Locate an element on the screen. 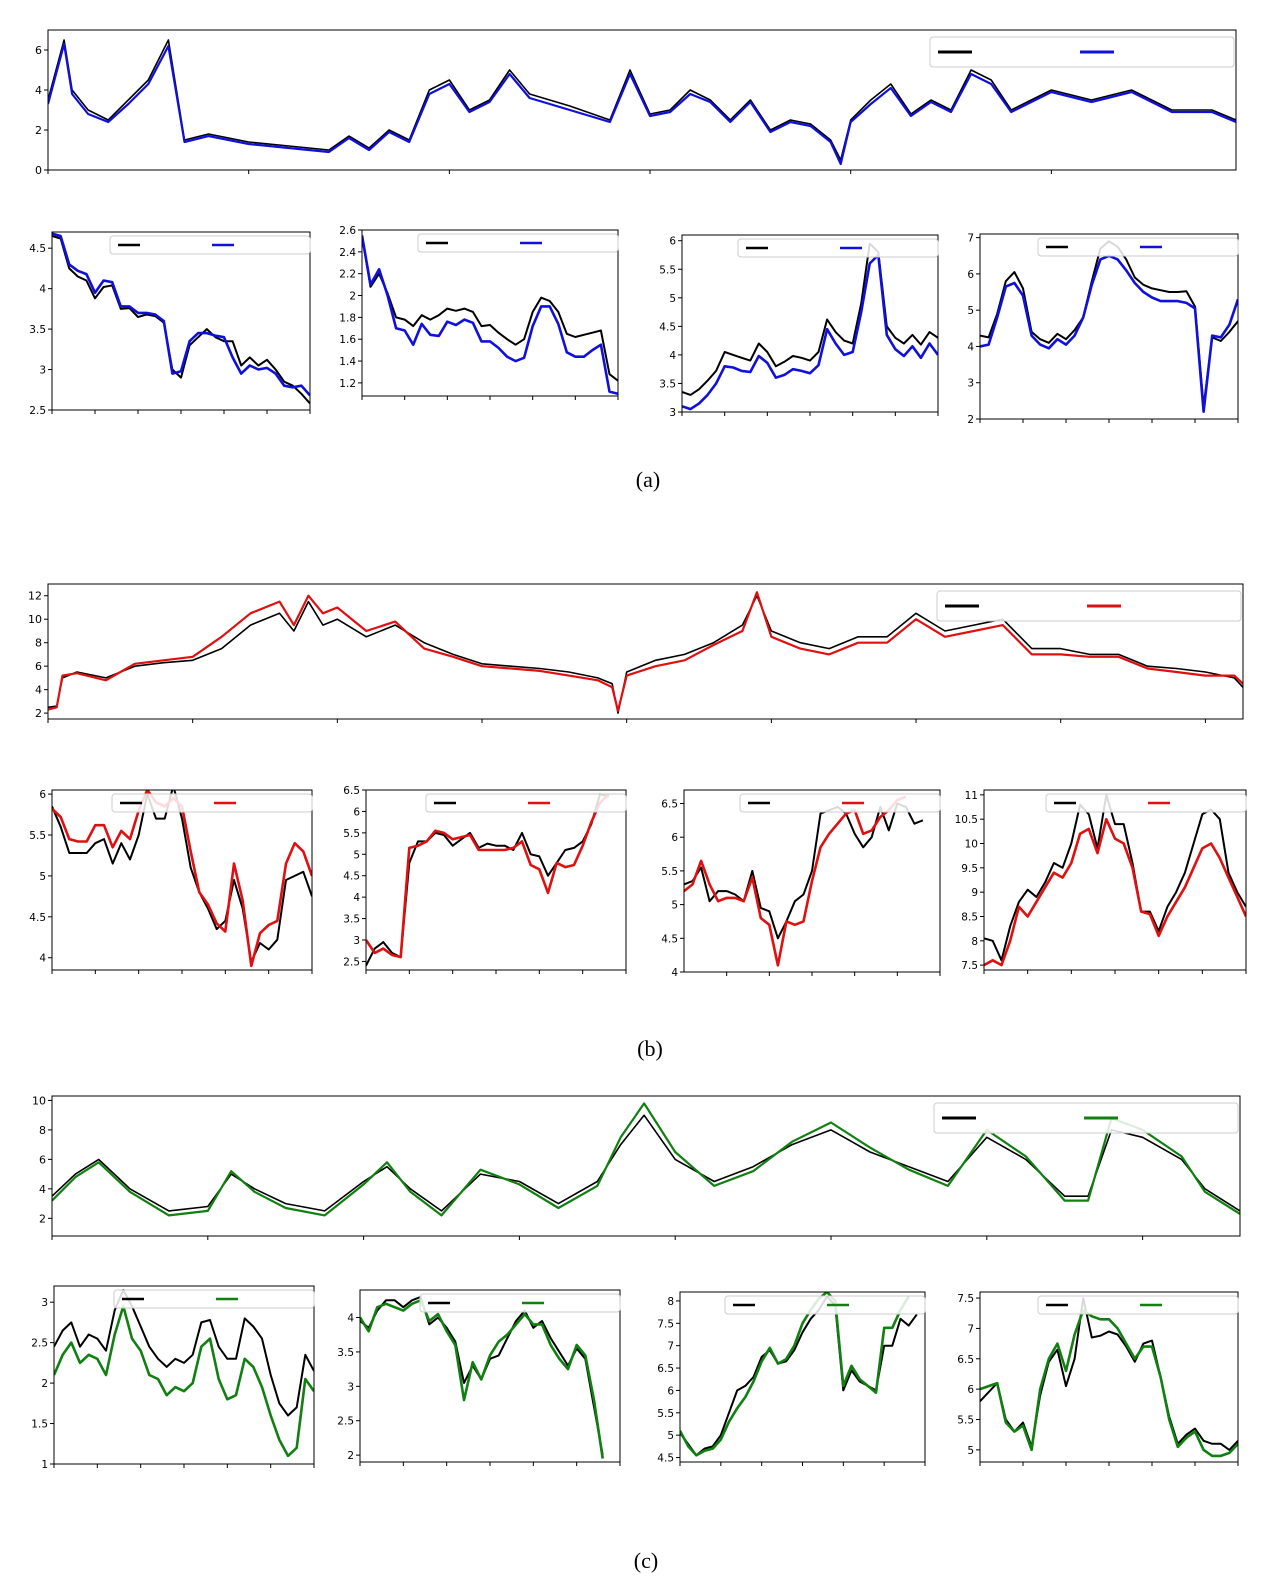 The image size is (1264, 1578). y-tick-label: 11 is located at coordinates (971, 796).